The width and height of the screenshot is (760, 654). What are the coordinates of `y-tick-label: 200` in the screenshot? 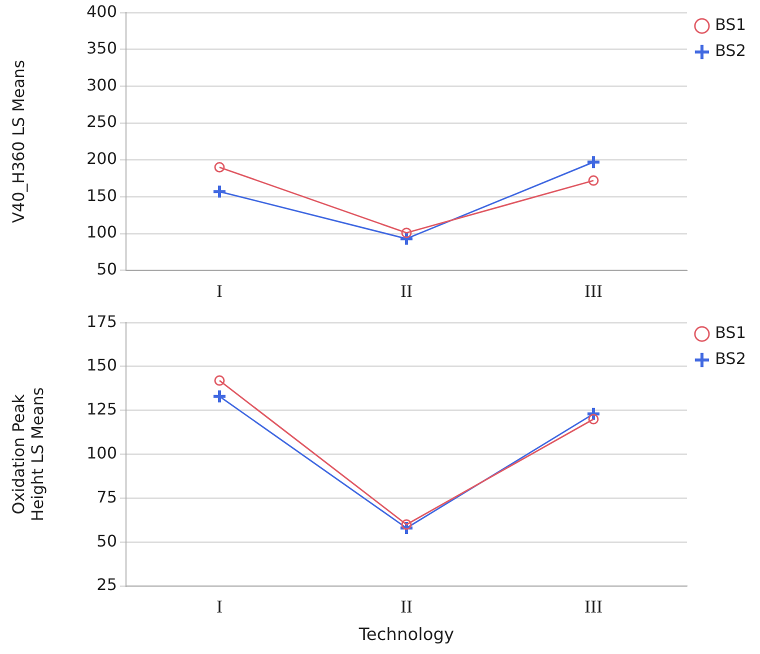 It's located at (101, 158).